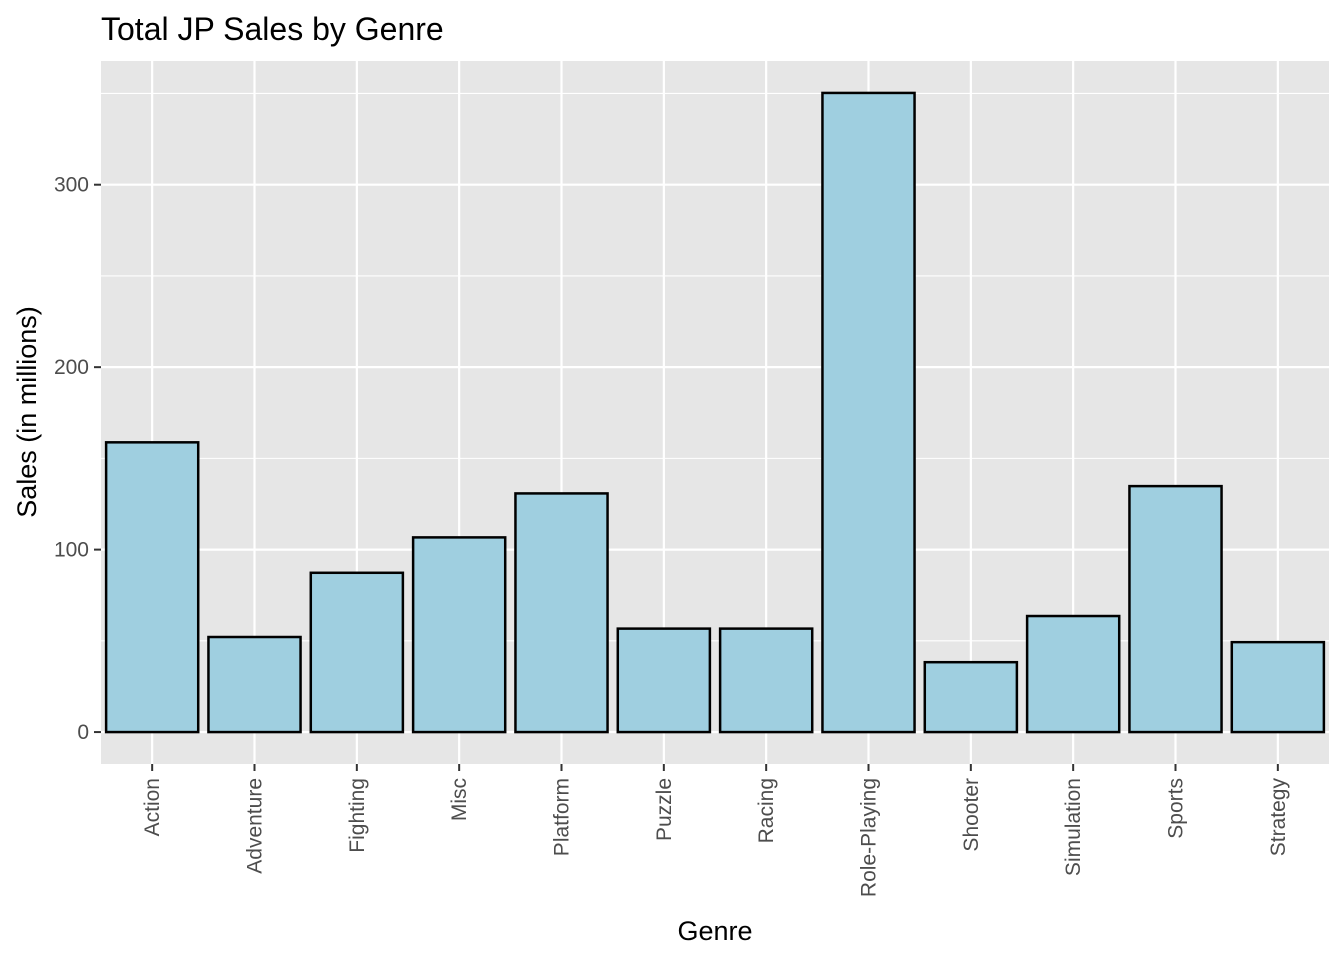 This screenshot has height=960, width=1344. Describe the element at coordinates (1176, 808) in the screenshot. I see `x-tick-label: Sports` at that location.